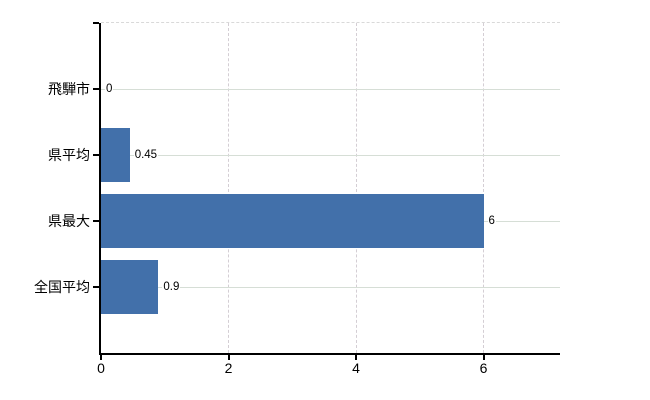  I want to click on bar-value-label: 0.9, so click(171, 287).